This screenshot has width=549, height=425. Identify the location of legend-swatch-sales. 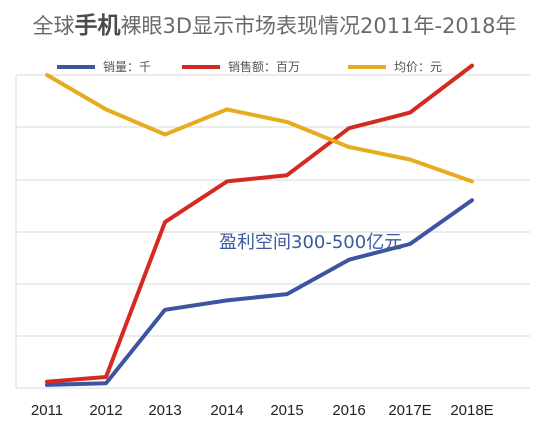
(76, 66).